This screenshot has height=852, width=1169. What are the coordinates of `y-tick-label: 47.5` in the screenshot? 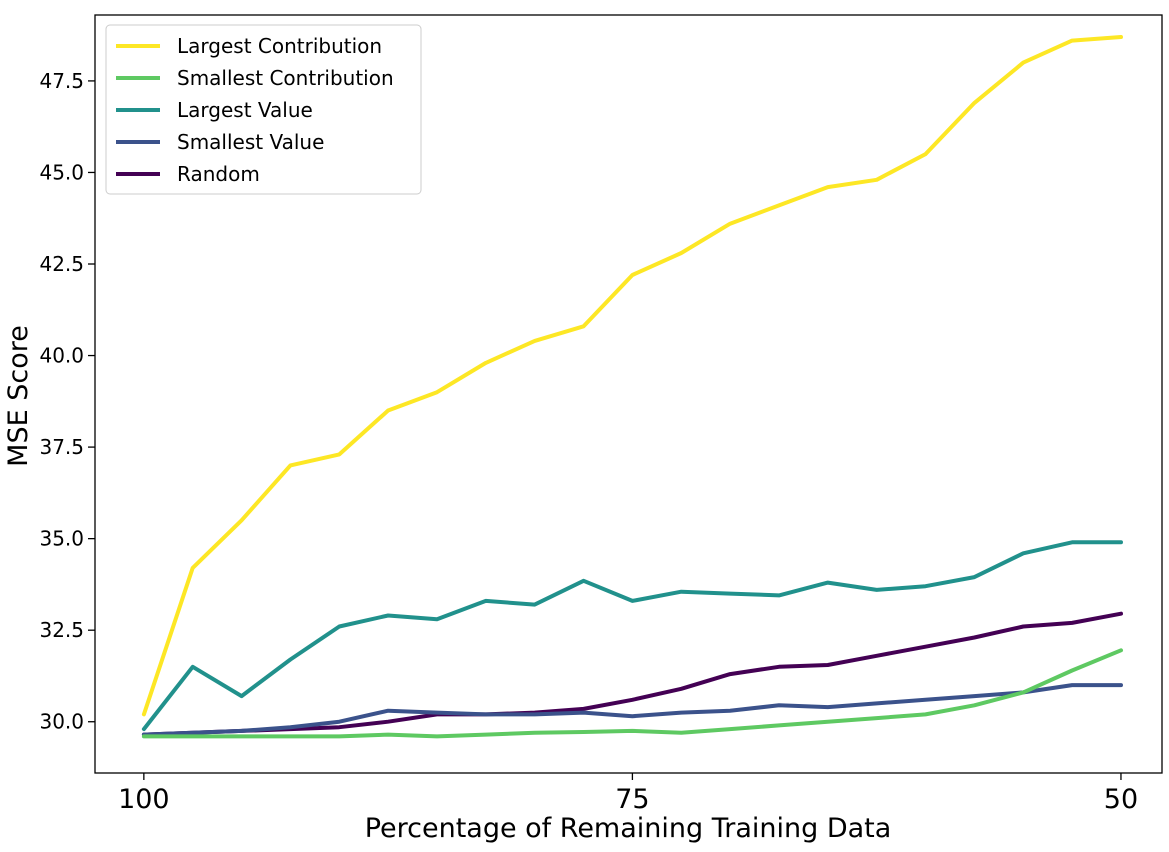 It's located at (61, 81).